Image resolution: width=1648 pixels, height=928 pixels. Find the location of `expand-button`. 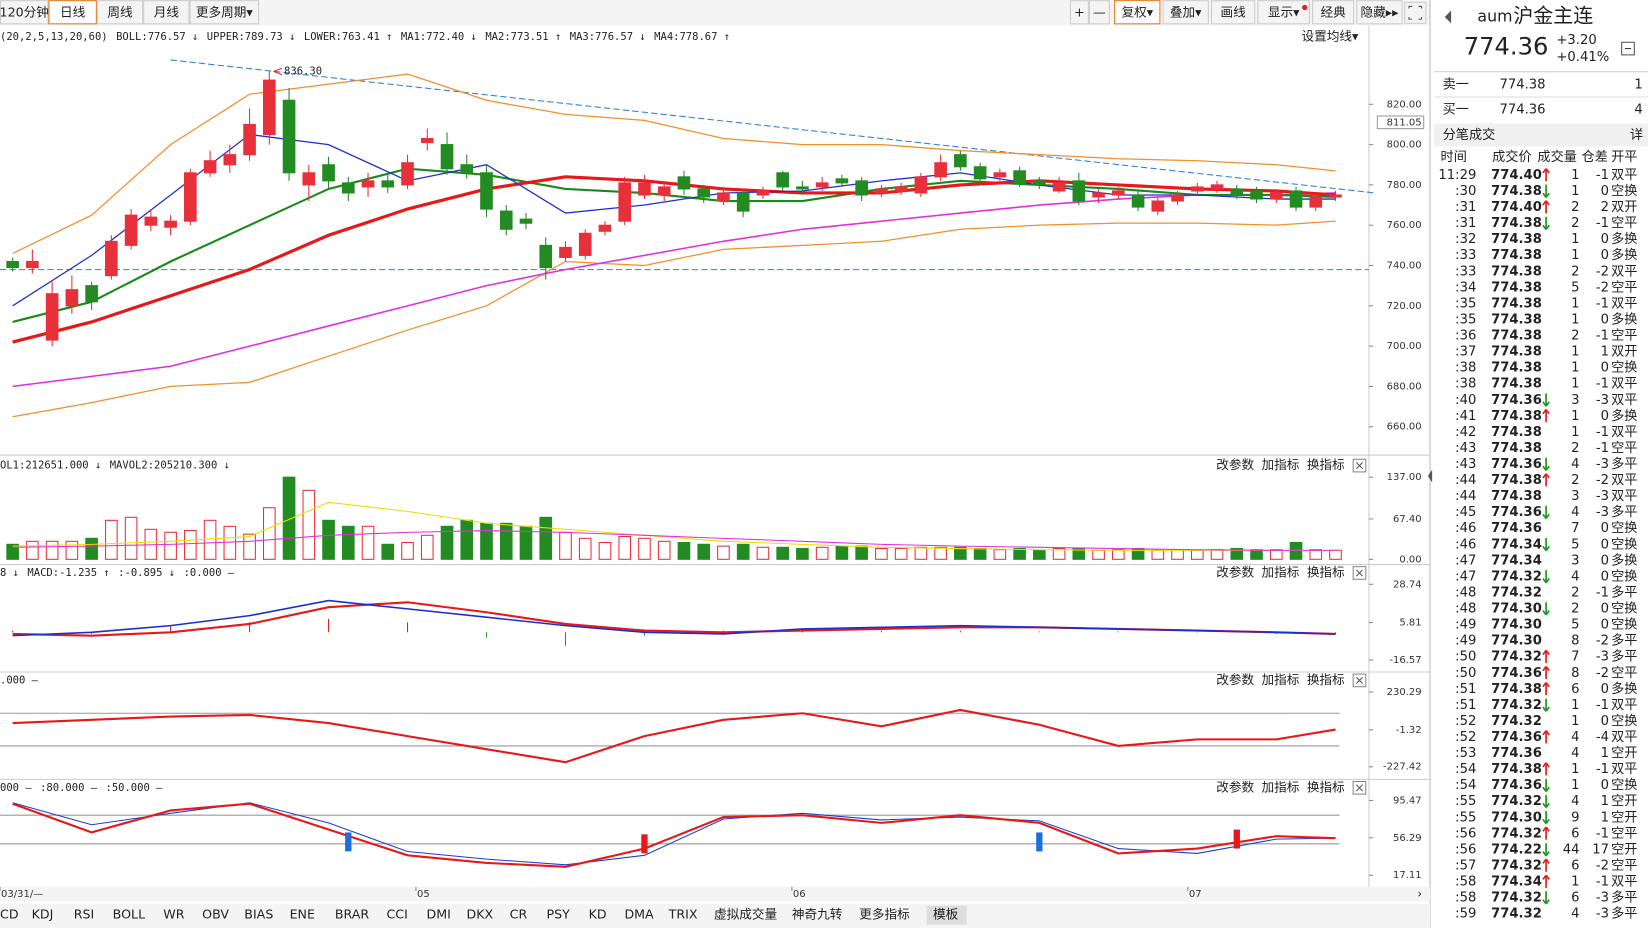

expand-button is located at coordinates (1415, 12).